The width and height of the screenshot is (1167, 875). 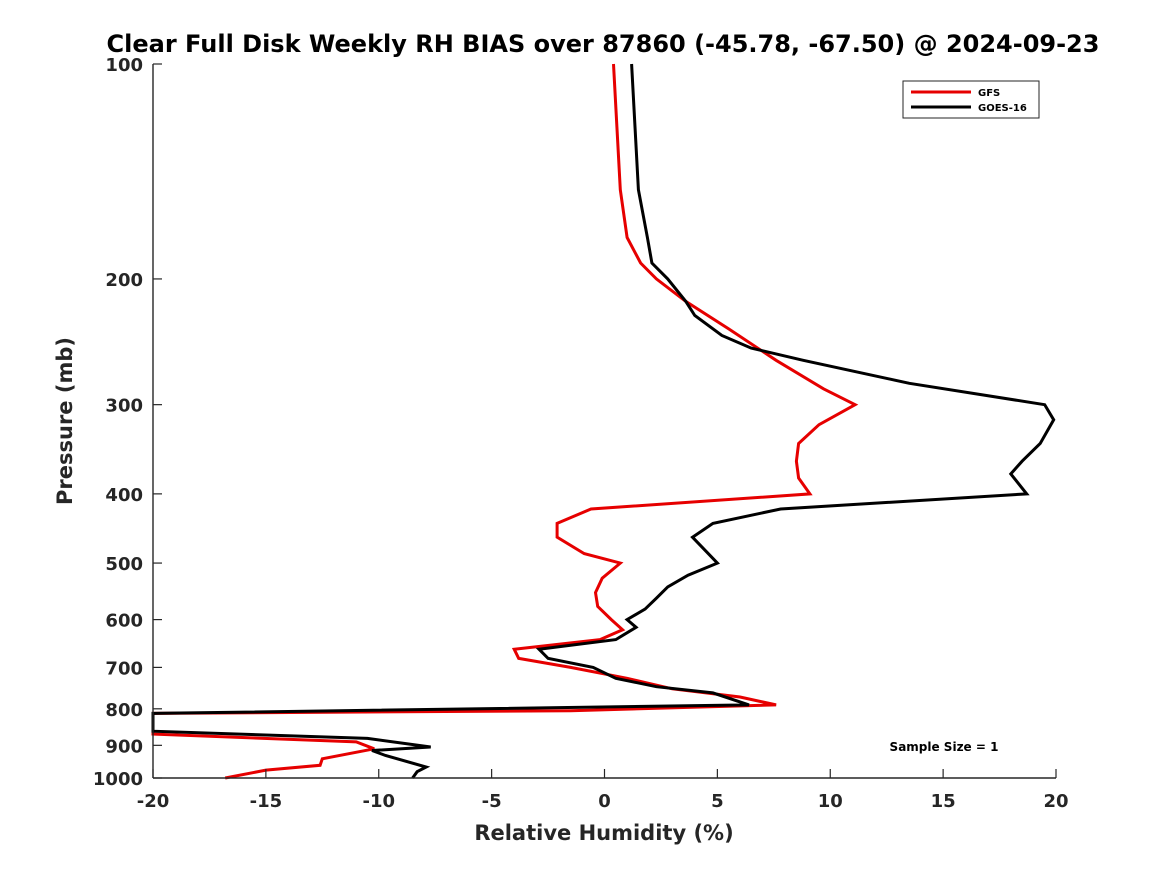 I want to click on y-tick-label: 200, so click(x=124, y=280).